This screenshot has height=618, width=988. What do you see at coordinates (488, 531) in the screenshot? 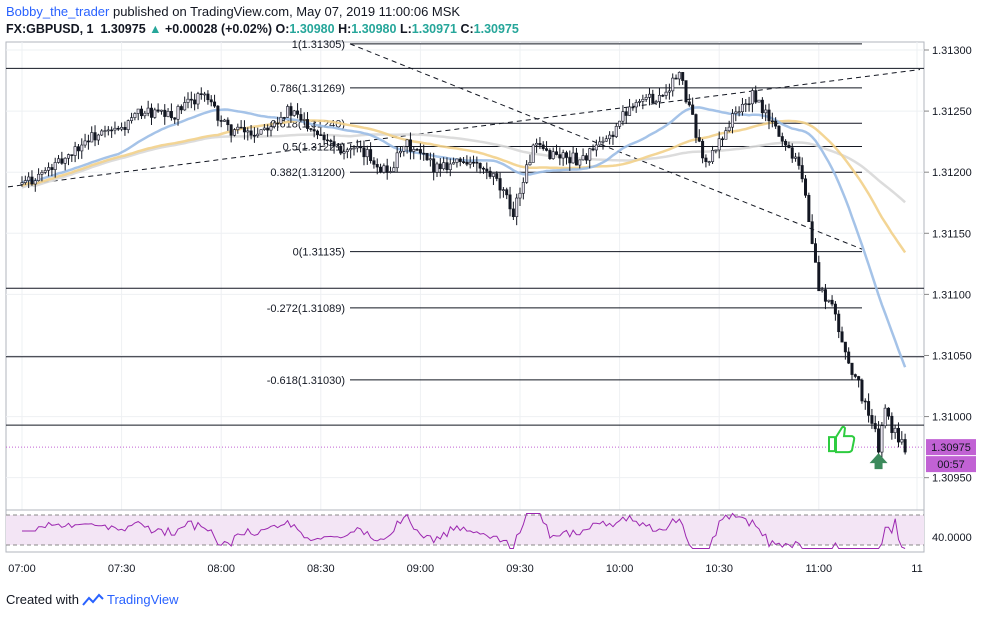
I see `rsi-pane: 40.0000` at bounding box center [488, 531].